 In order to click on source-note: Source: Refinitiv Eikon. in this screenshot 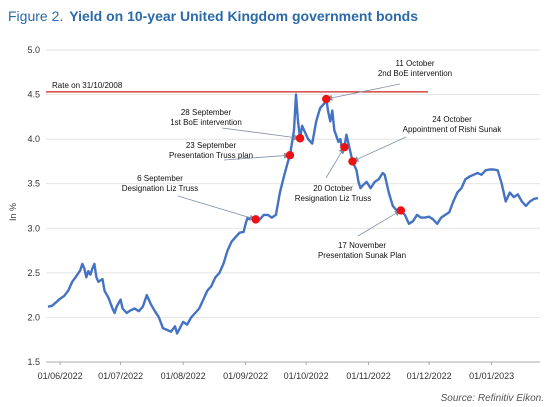, I will do `click(492, 398)`.